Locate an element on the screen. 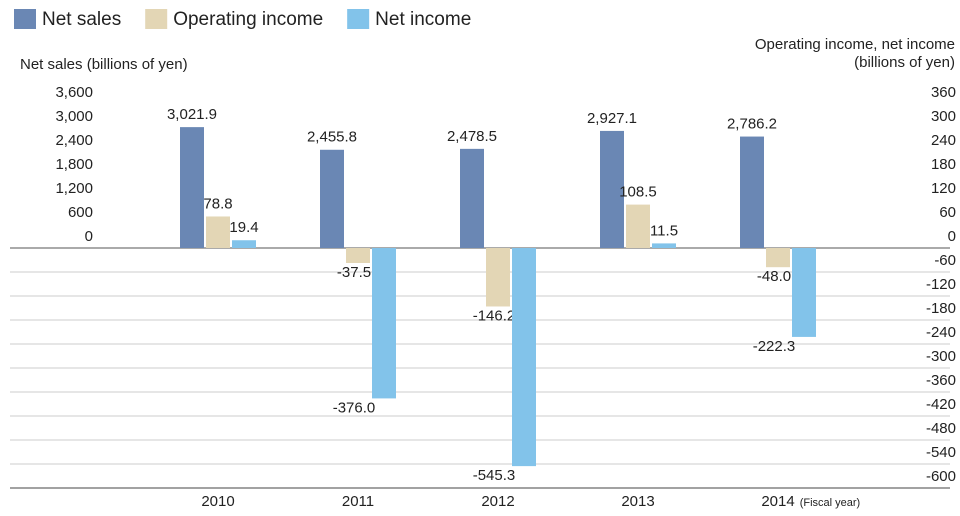 The width and height of the screenshot is (960, 516). y-tick-label: 1,800 is located at coordinates (74, 164).